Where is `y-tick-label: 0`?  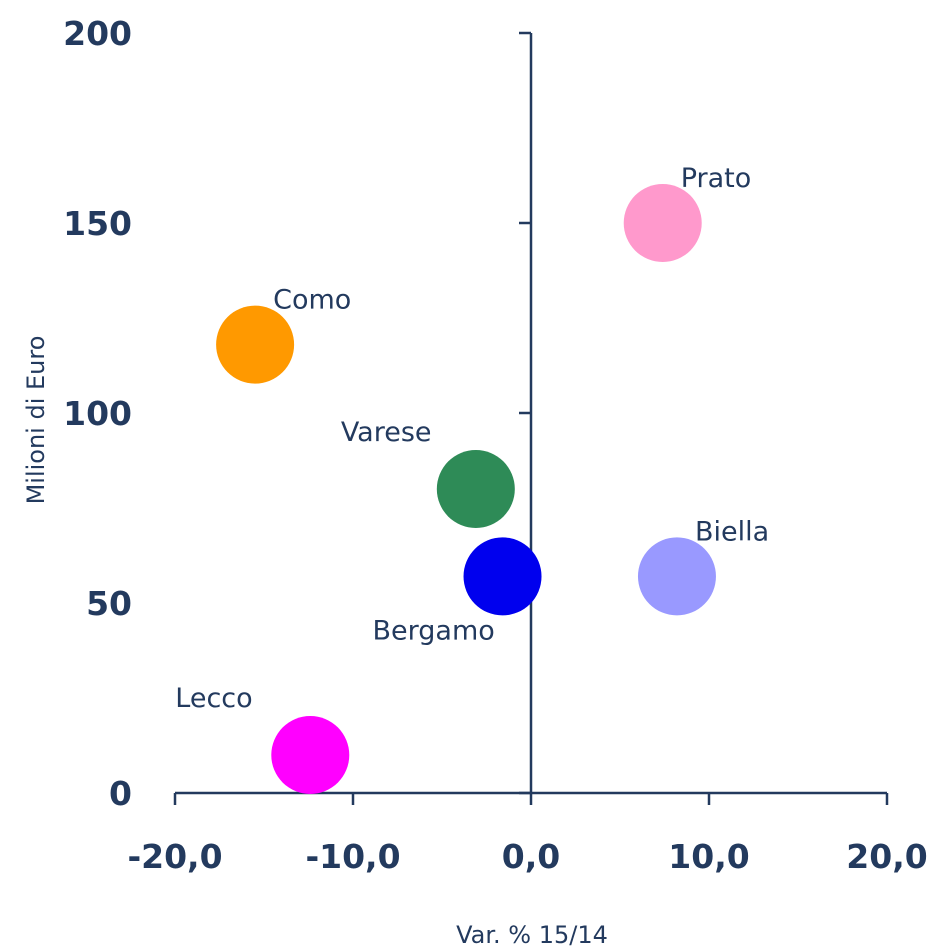 y-tick-label: 0 is located at coordinates (120, 793).